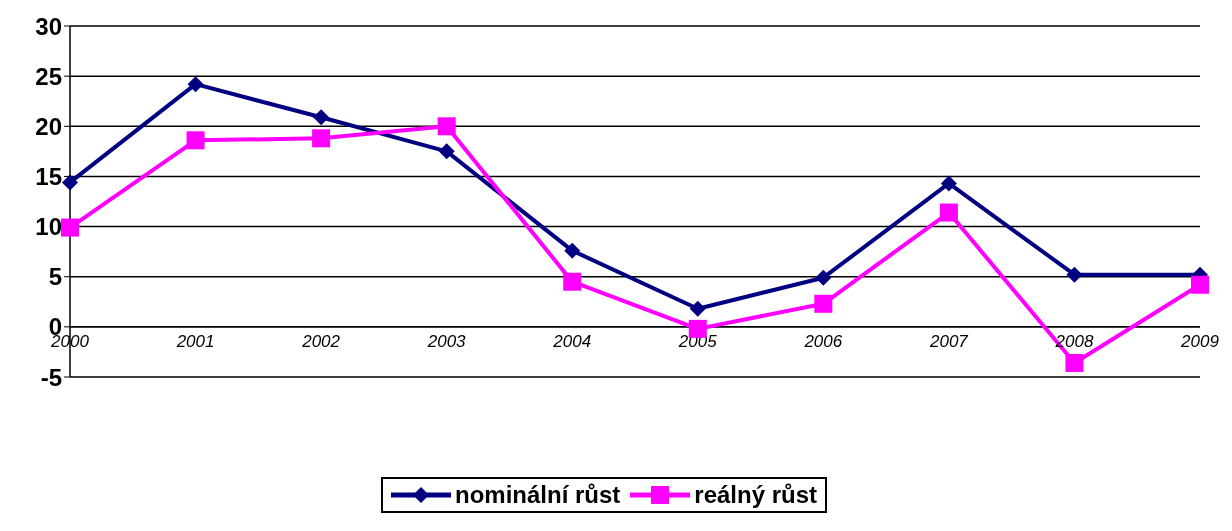 The width and height of the screenshot is (1232, 531). Describe the element at coordinates (948, 341) in the screenshot. I see `x-tick-label: 2007` at that location.